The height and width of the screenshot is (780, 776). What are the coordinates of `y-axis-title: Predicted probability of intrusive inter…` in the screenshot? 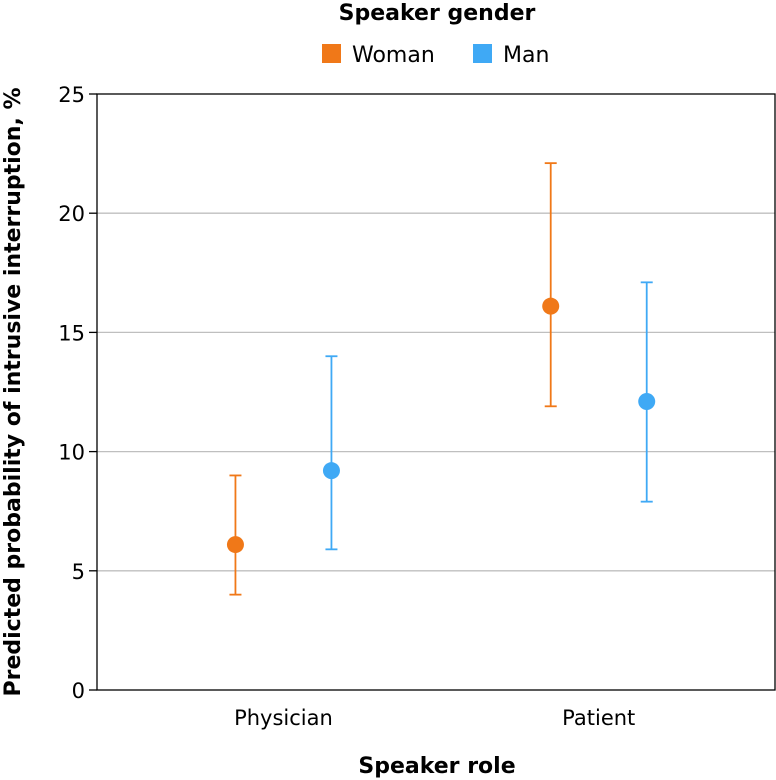 It's located at (13, 391).